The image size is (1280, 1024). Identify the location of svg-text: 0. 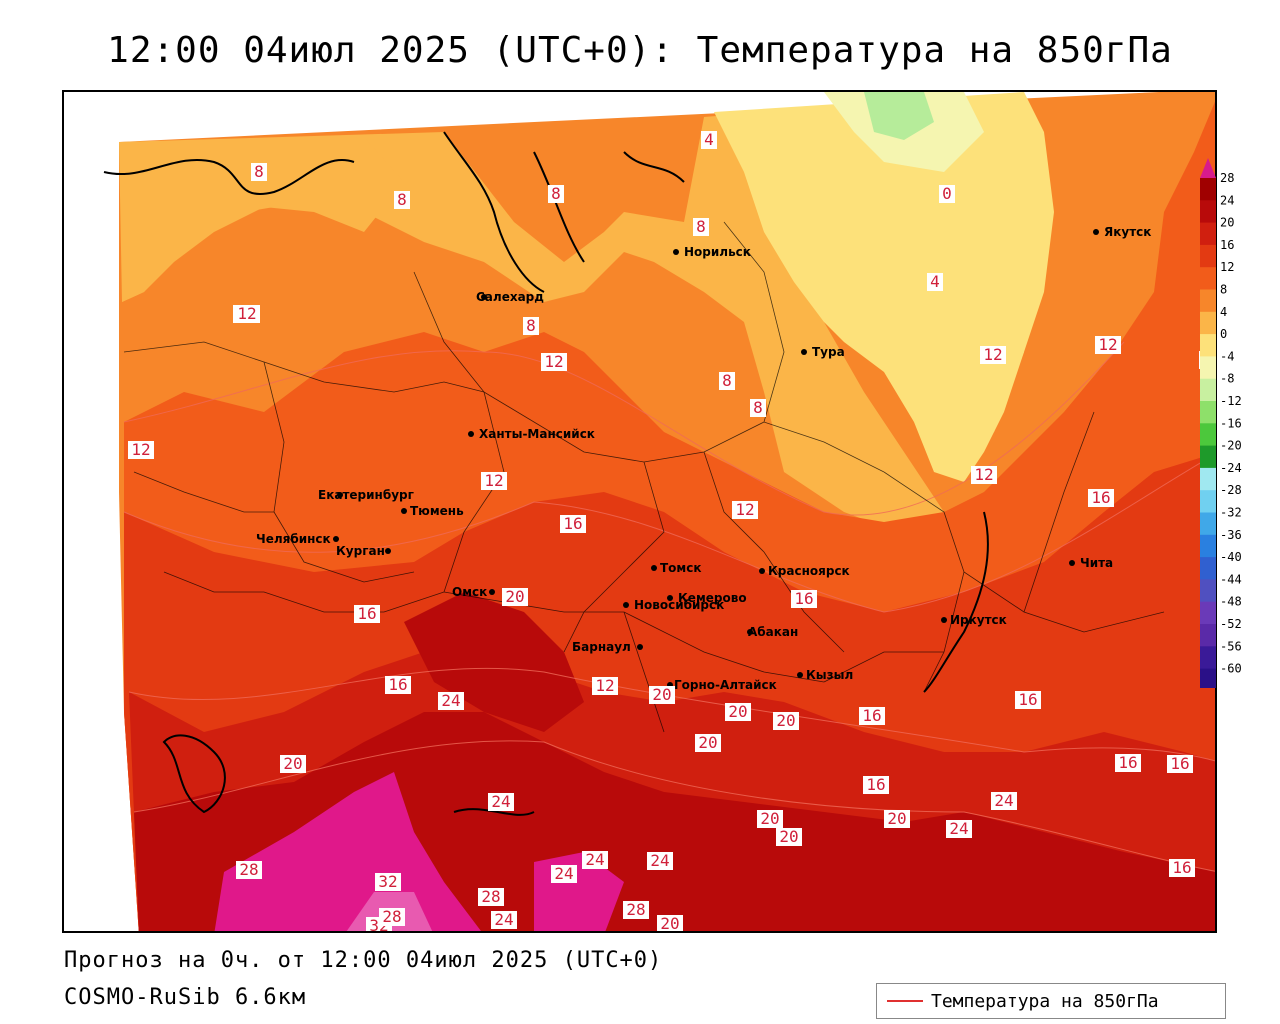
(947, 193).